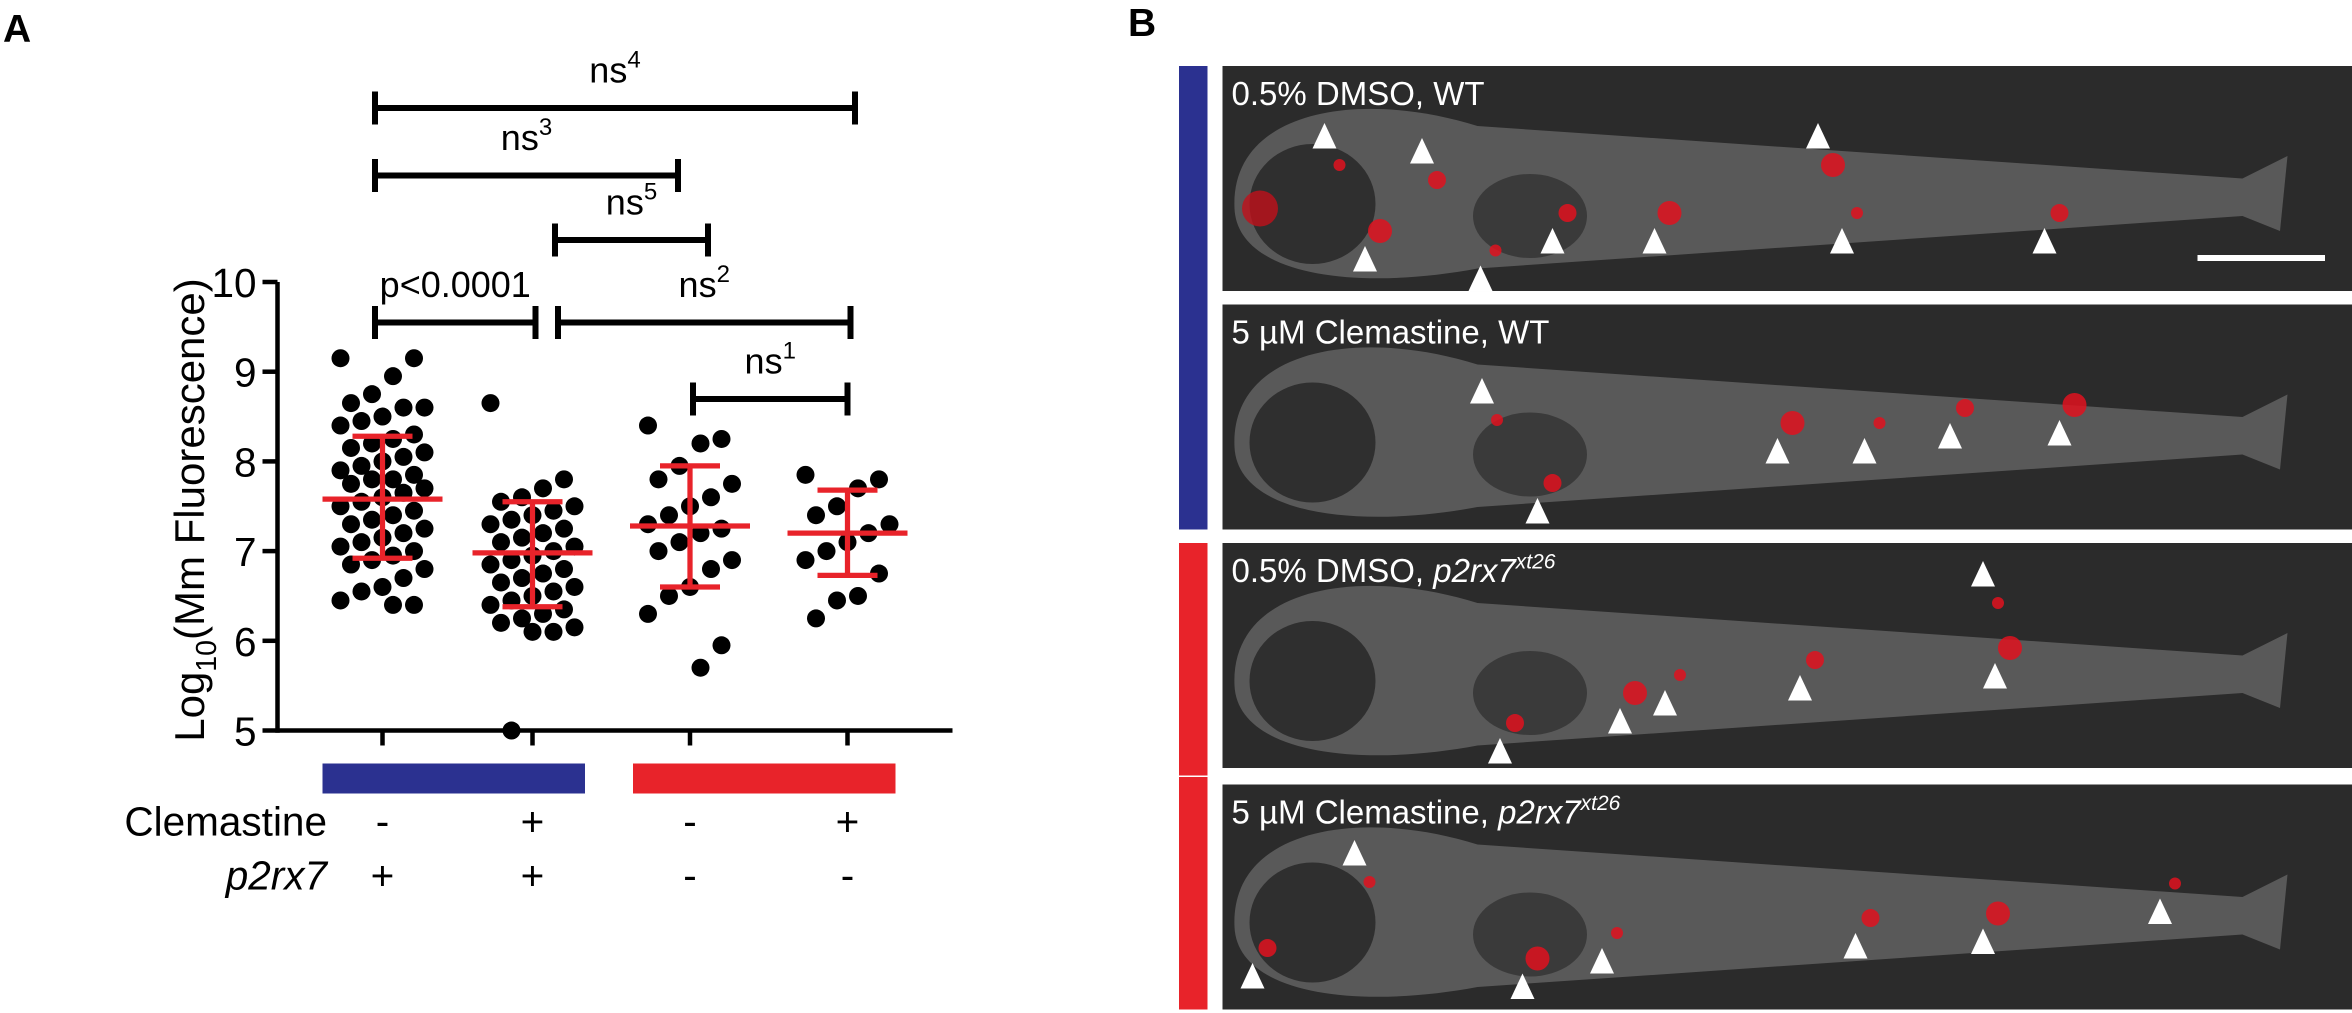  I want to click on fish-yolk, so click(1530, 216).